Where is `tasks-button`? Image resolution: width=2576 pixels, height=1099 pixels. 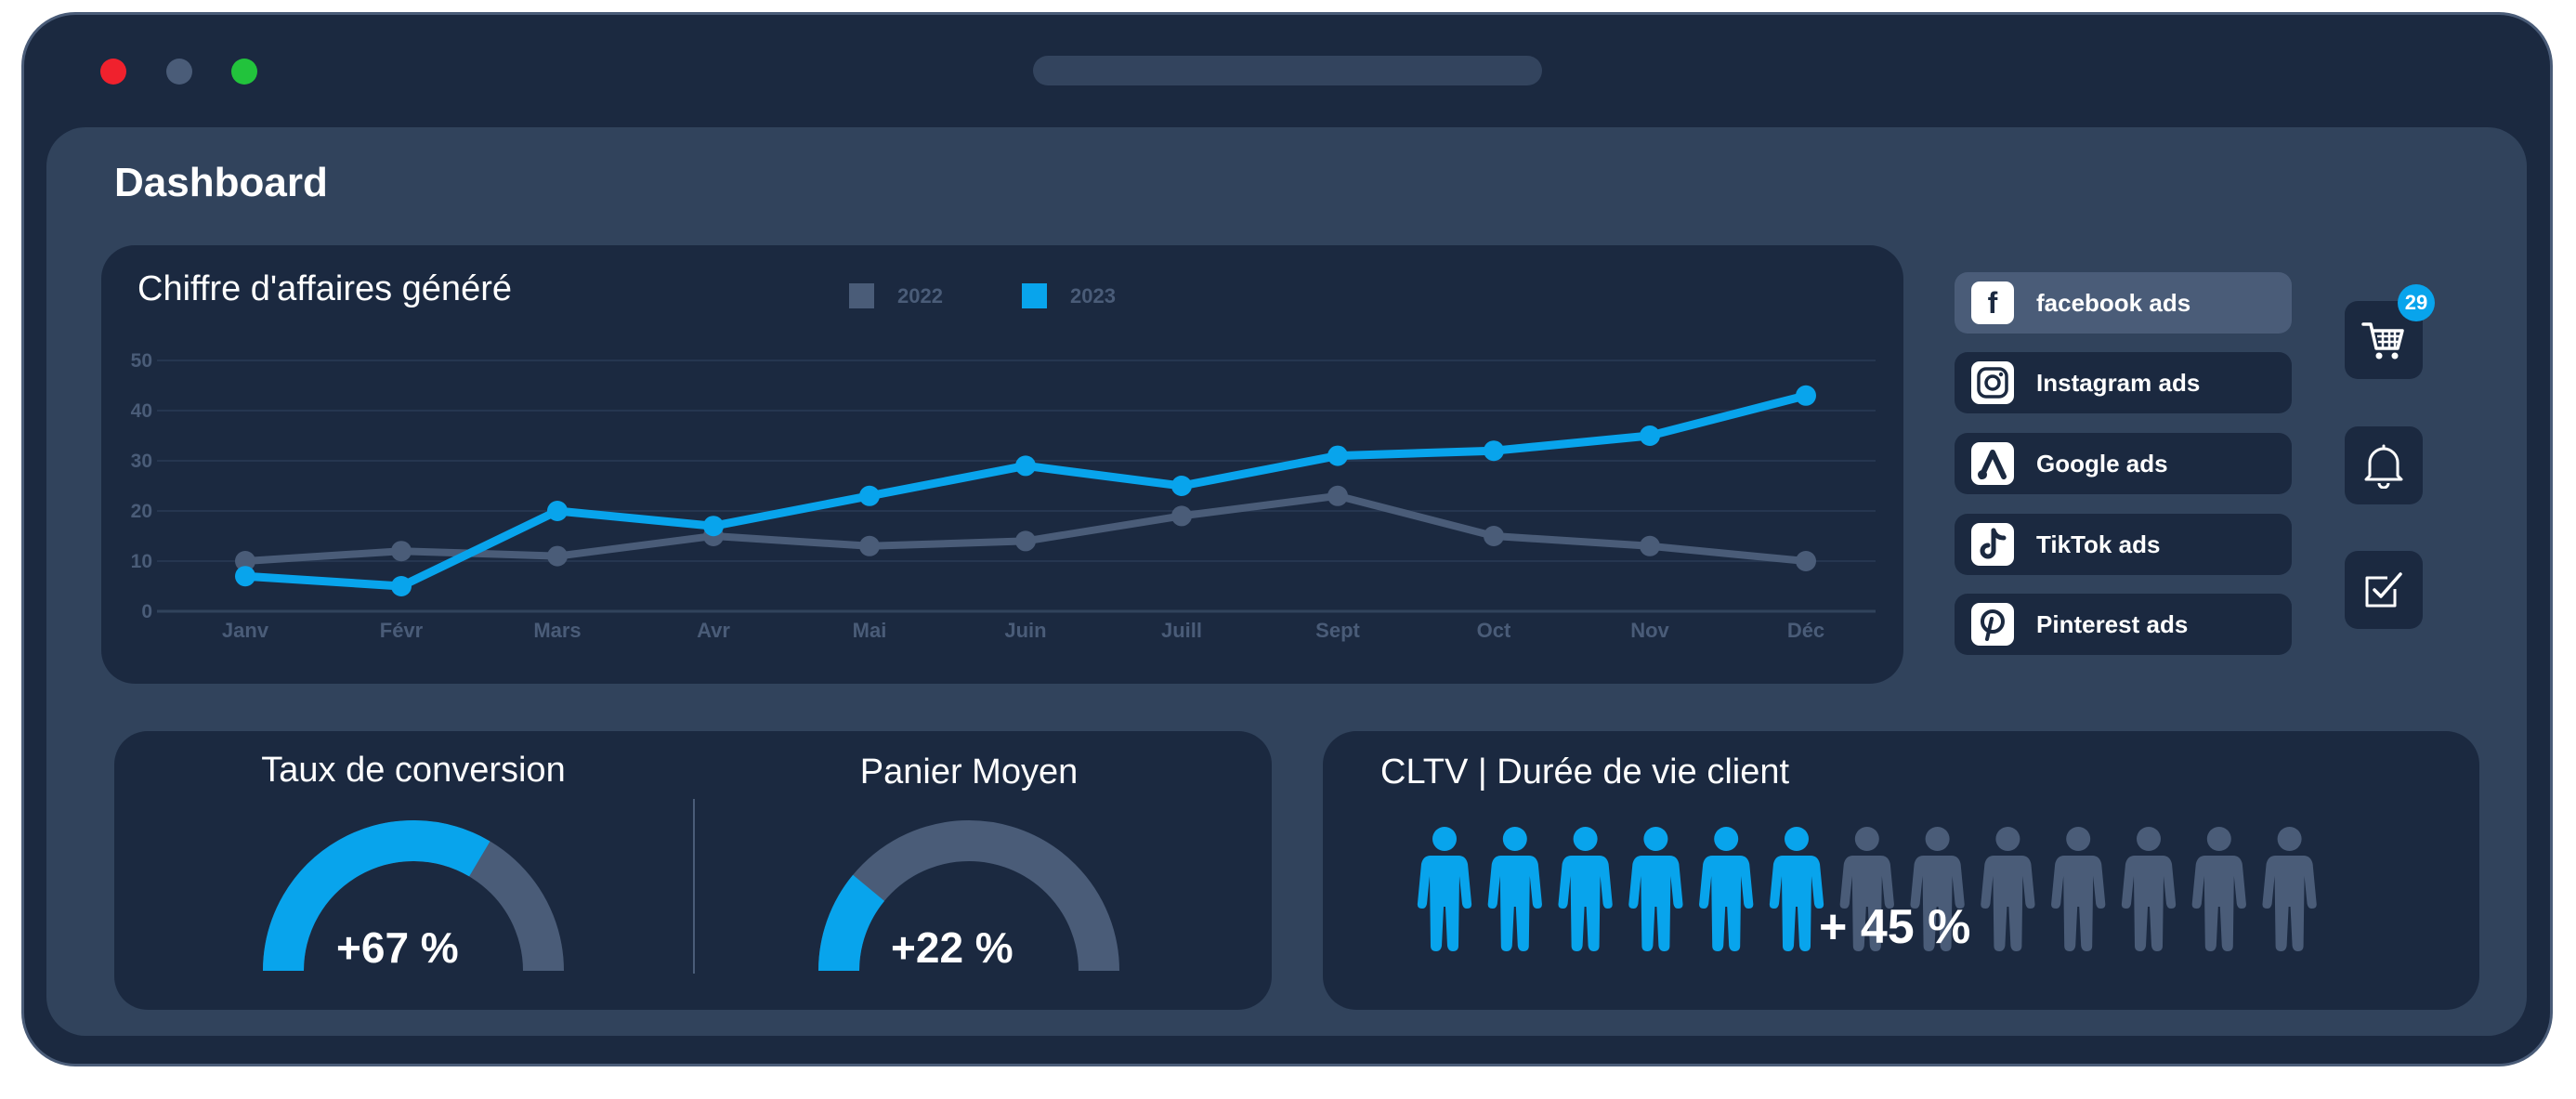 tasks-button is located at coordinates (2384, 590).